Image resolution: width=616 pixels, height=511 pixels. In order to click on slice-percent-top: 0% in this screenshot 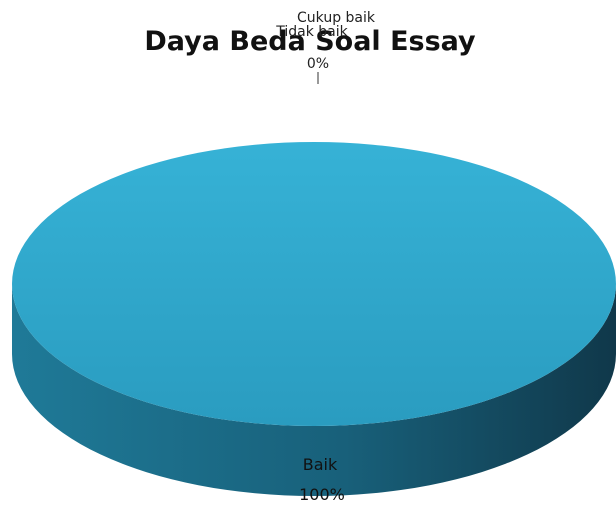, I will do `click(318, 64)`.